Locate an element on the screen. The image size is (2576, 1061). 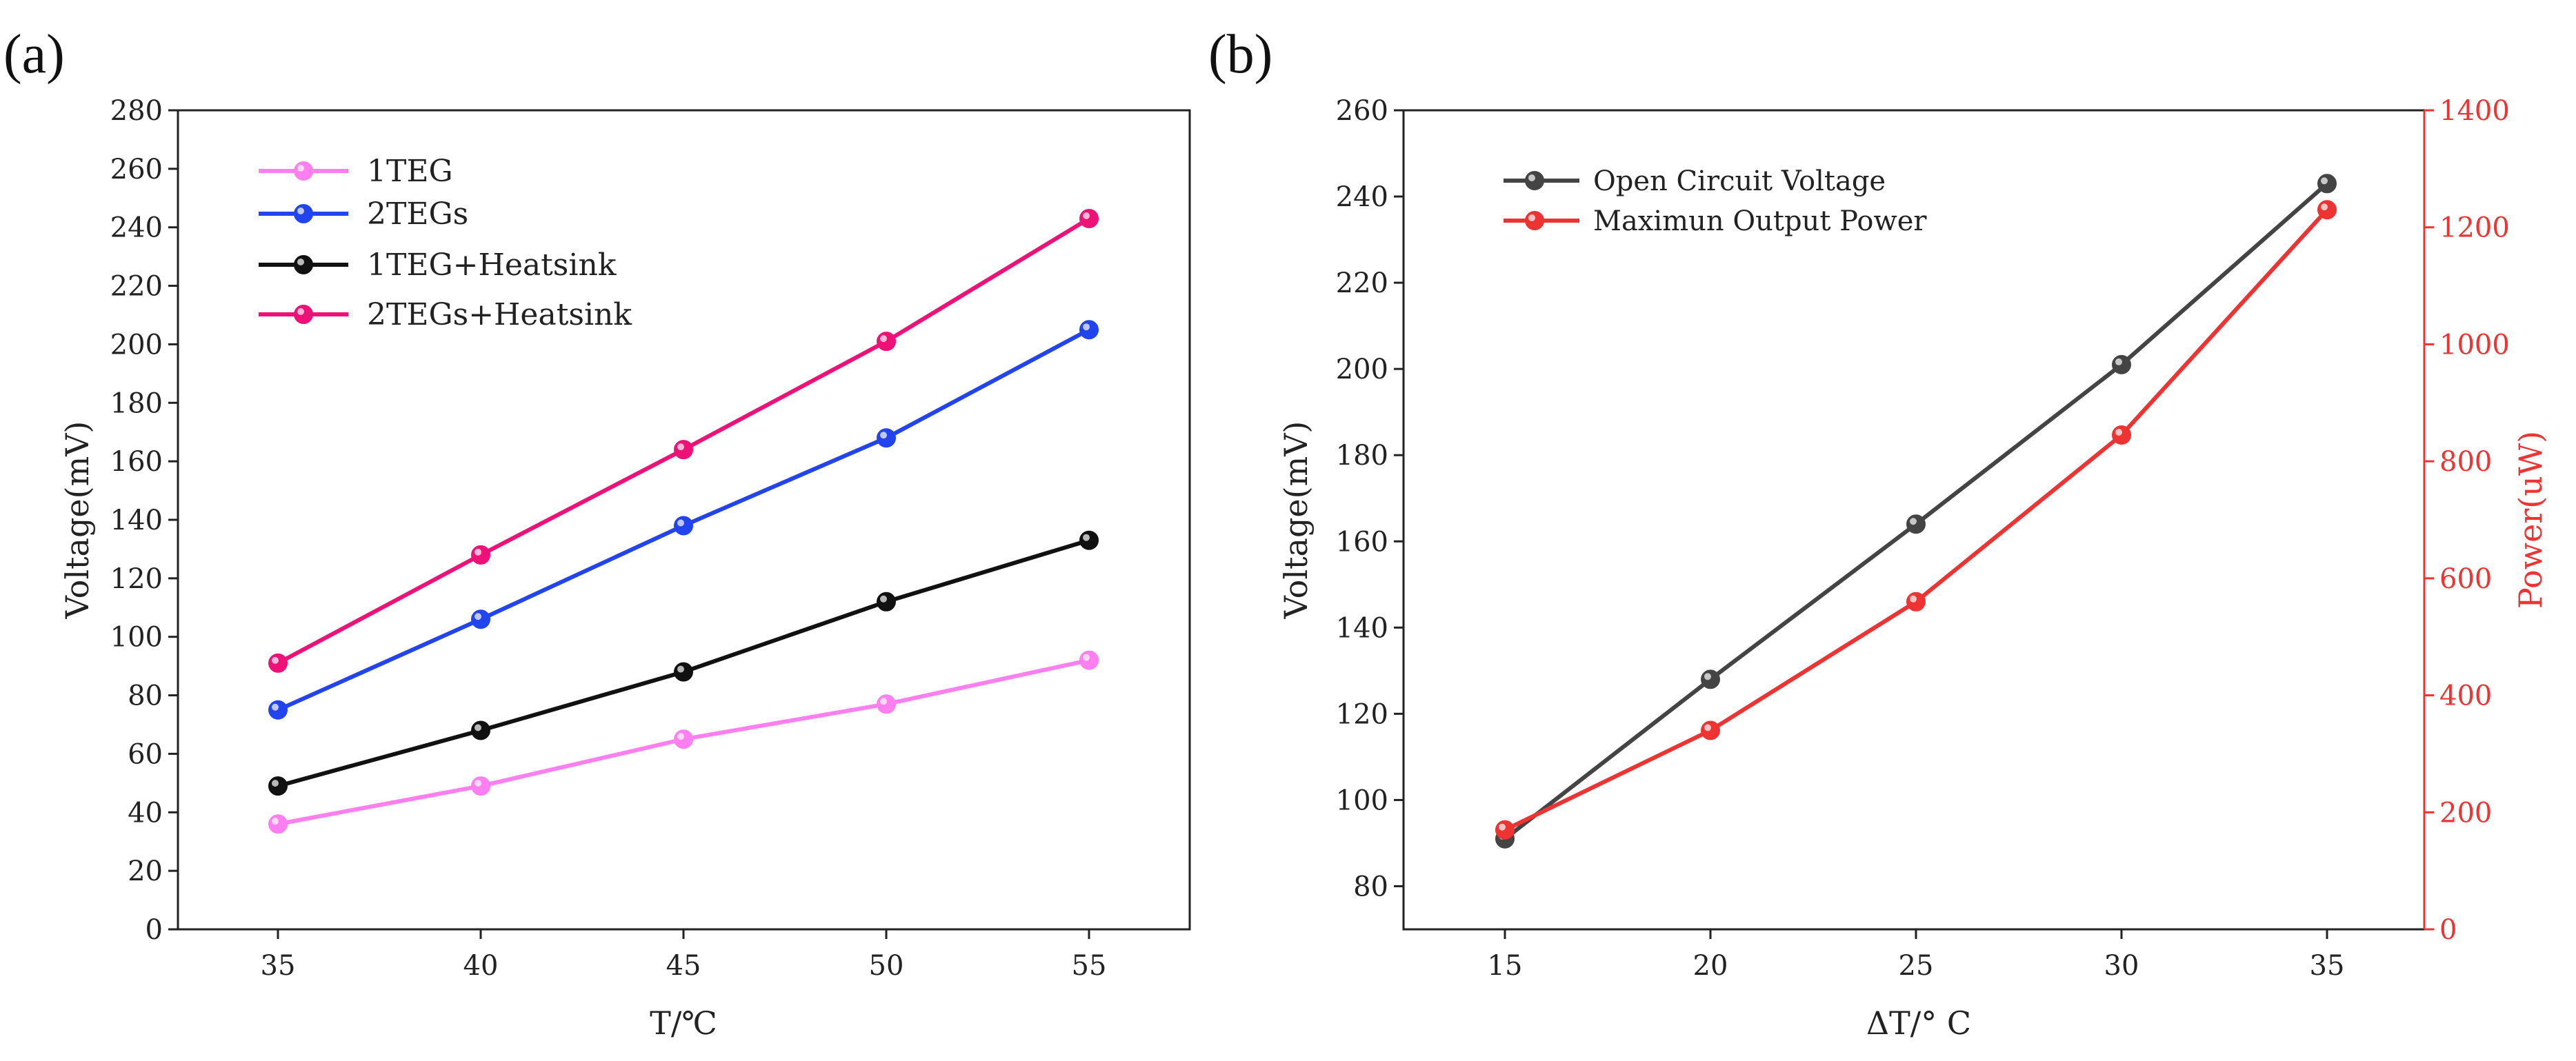
chart-b-y2-tick-label: 1400 is located at coordinates (2474, 111).